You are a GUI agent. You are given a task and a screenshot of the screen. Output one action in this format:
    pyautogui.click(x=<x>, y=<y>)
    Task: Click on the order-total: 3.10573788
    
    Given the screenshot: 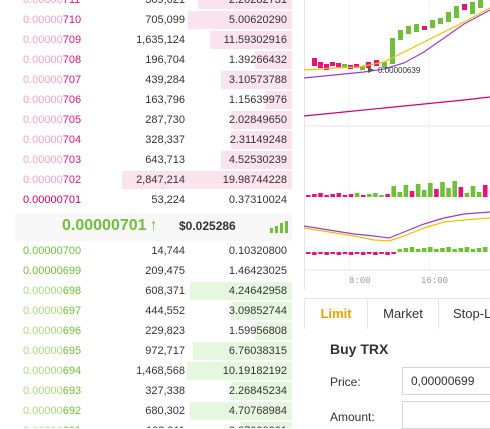 What is the action you would take?
    pyautogui.click(x=257, y=80)
    